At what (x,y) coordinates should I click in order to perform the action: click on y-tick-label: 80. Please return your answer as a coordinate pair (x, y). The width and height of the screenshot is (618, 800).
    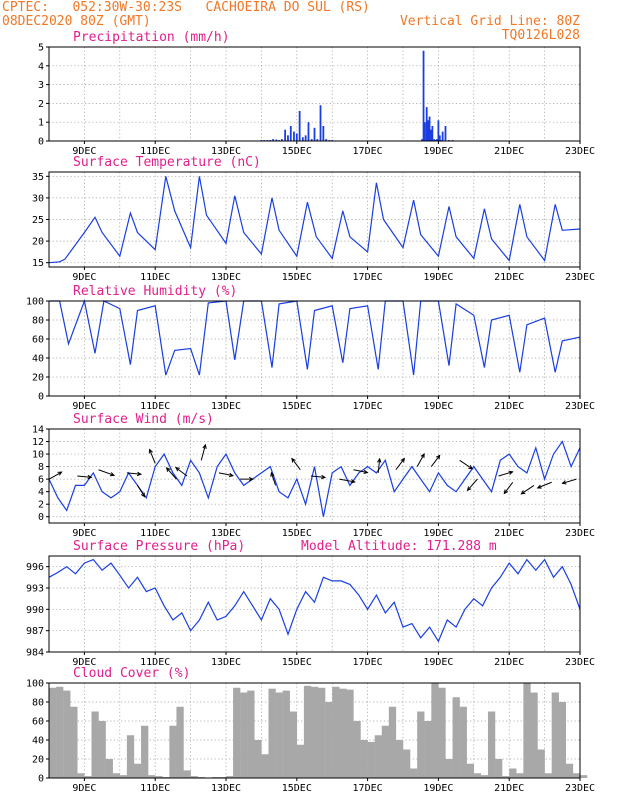
    Looking at the image, I should click on (38, 321).